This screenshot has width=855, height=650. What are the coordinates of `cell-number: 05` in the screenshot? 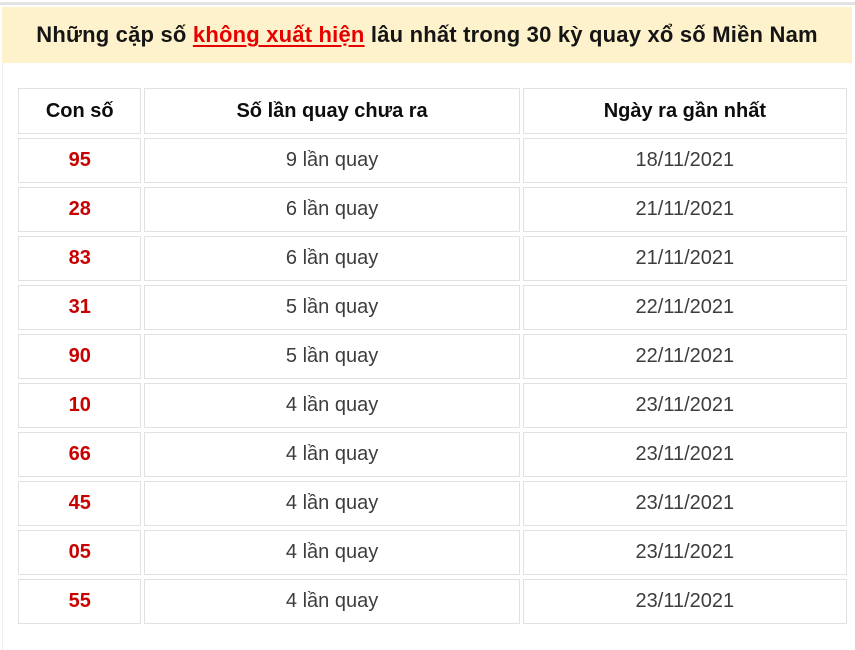 It's located at (80, 552).